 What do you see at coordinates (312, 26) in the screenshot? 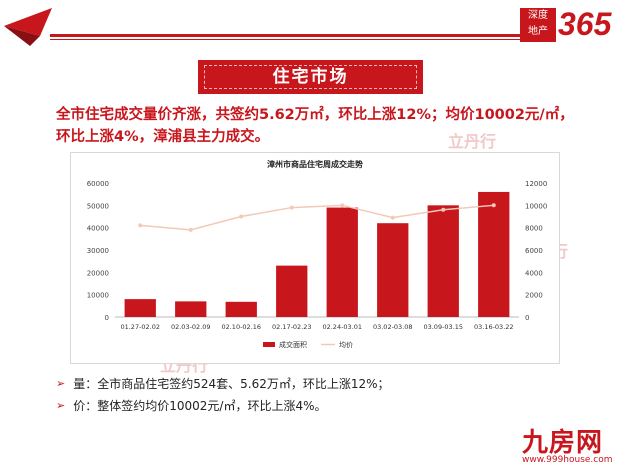
I see `top-bar: 深度 地产 365` at bounding box center [312, 26].